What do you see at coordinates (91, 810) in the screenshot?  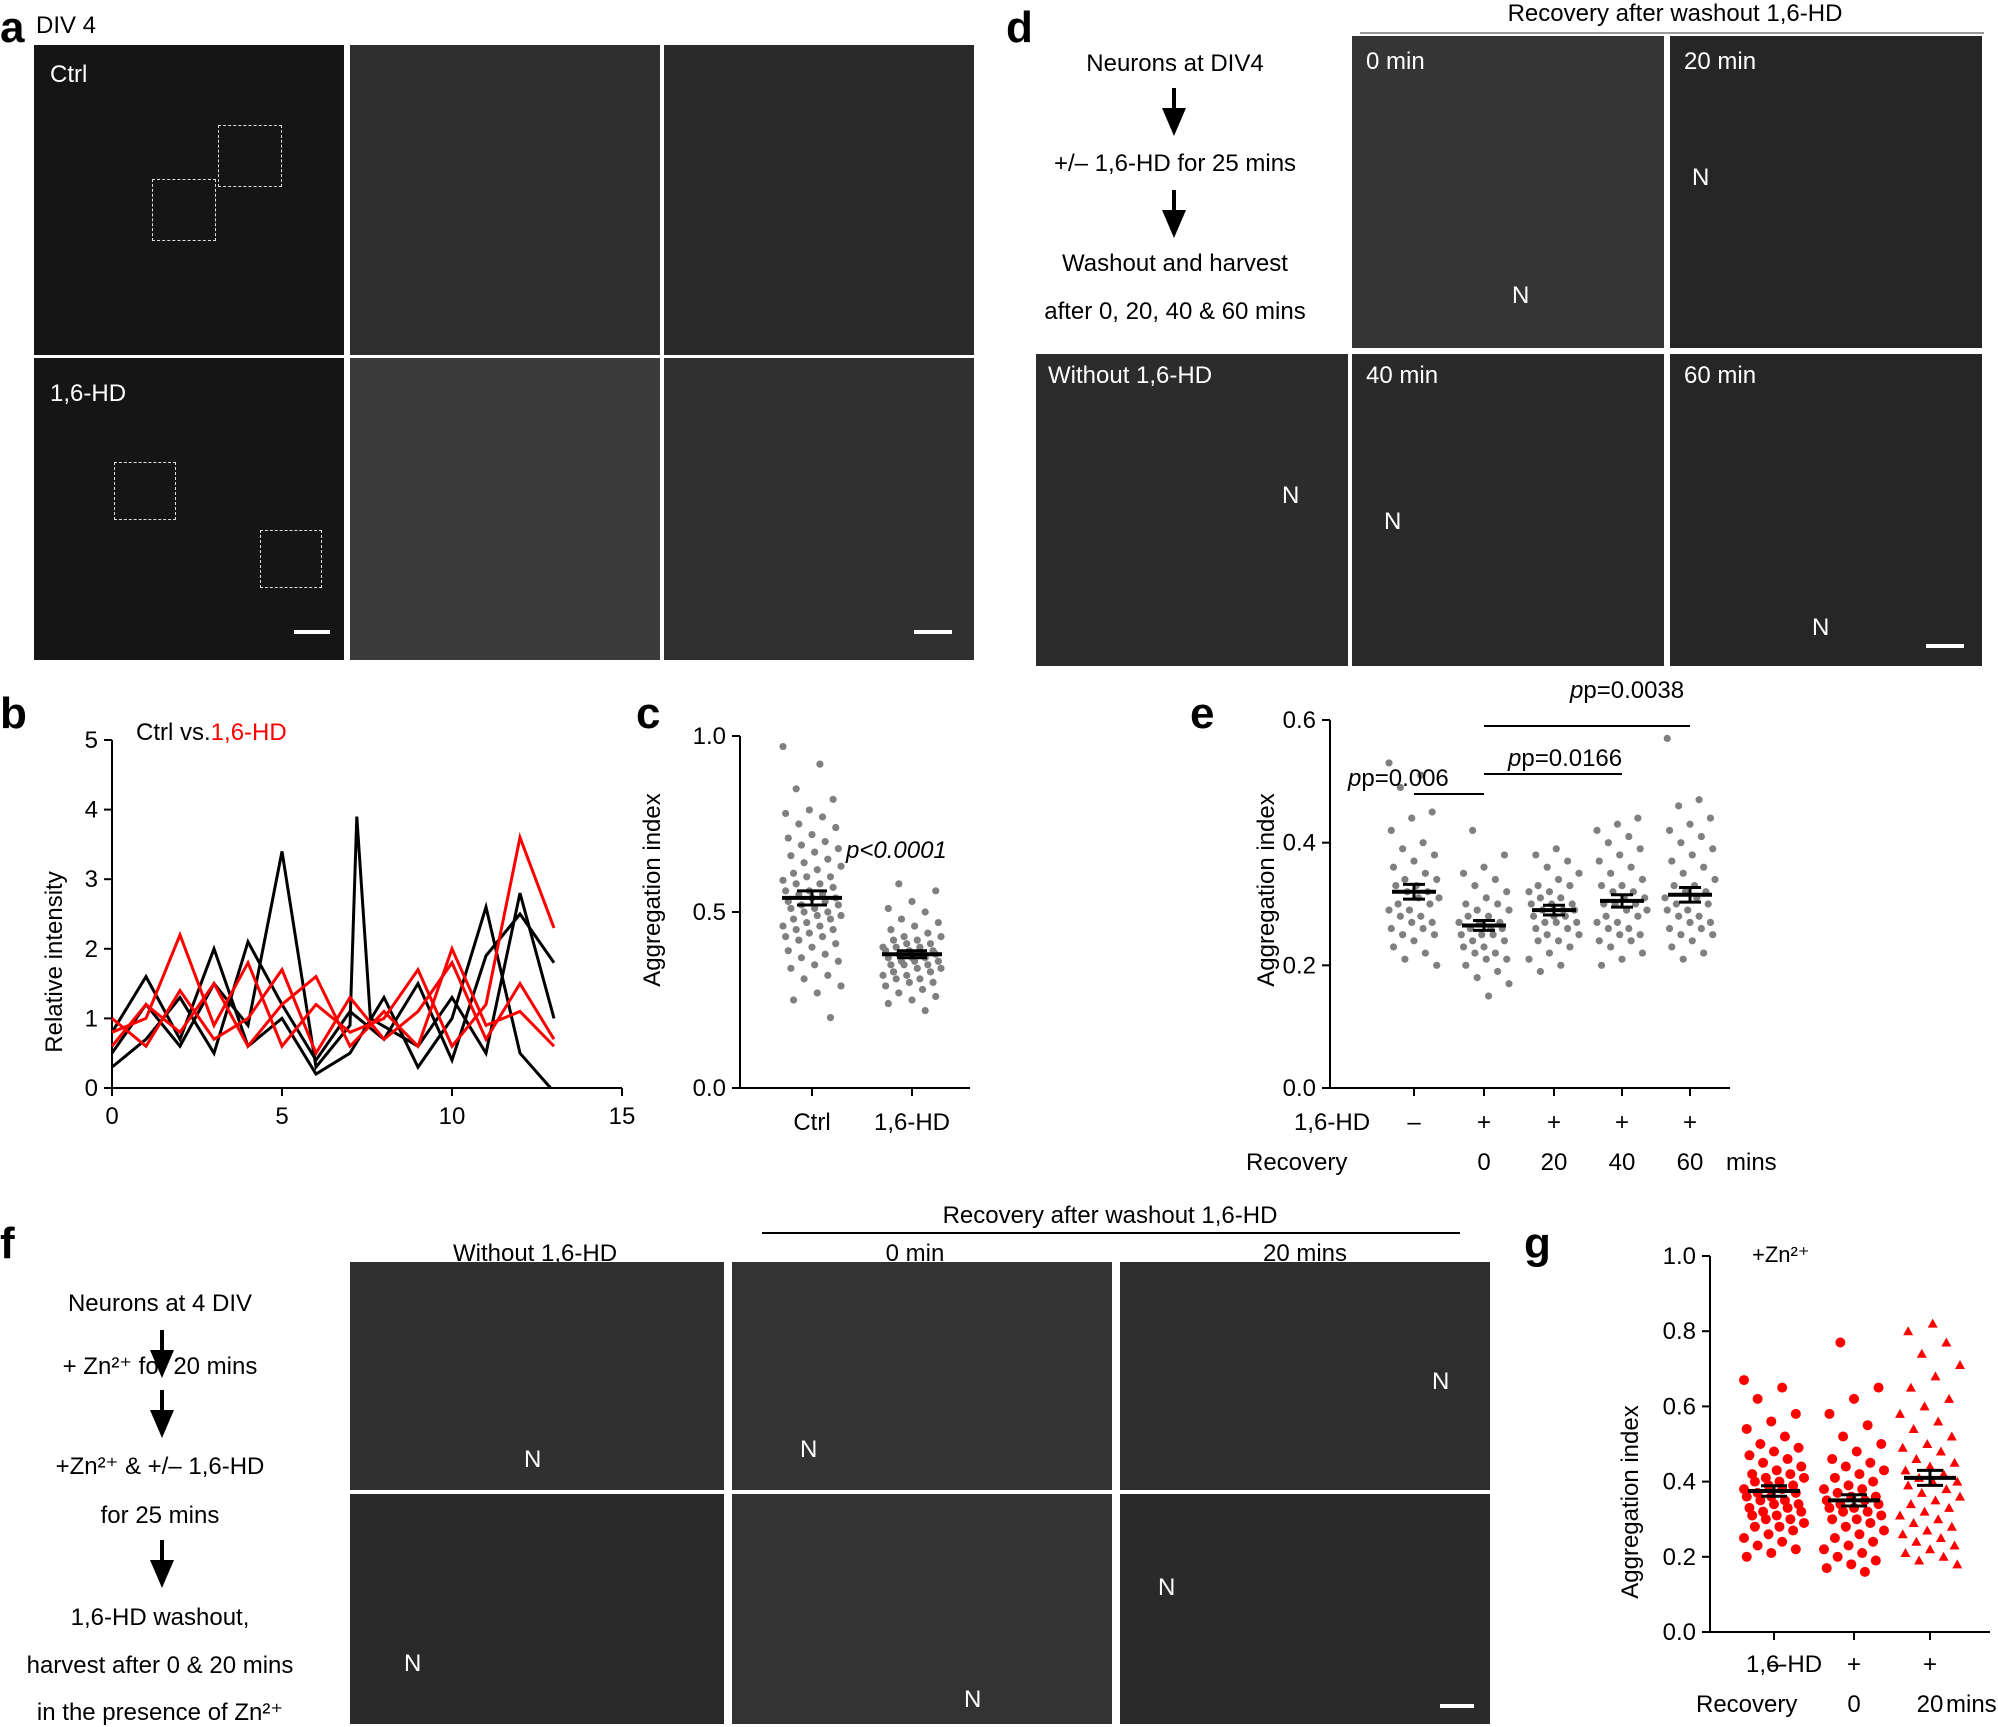 I see `y-tick-label: 4` at bounding box center [91, 810].